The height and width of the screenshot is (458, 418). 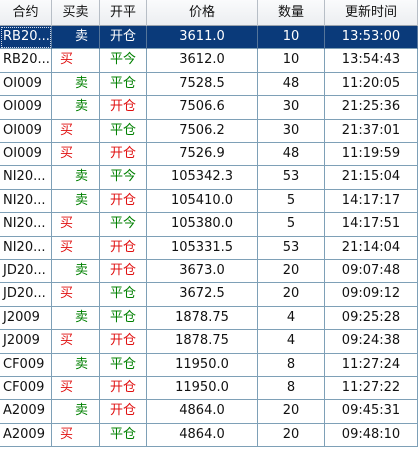 What do you see at coordinates (371, 13) in the screenshot?
I see `column-header-update-time: 更新时间` at bounding box center [371, 13].